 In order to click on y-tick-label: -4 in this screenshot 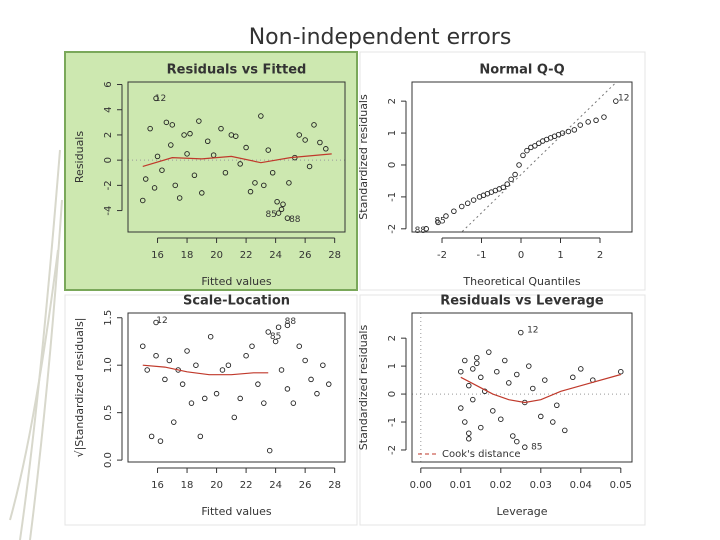, I will do `click(108, 211)`.